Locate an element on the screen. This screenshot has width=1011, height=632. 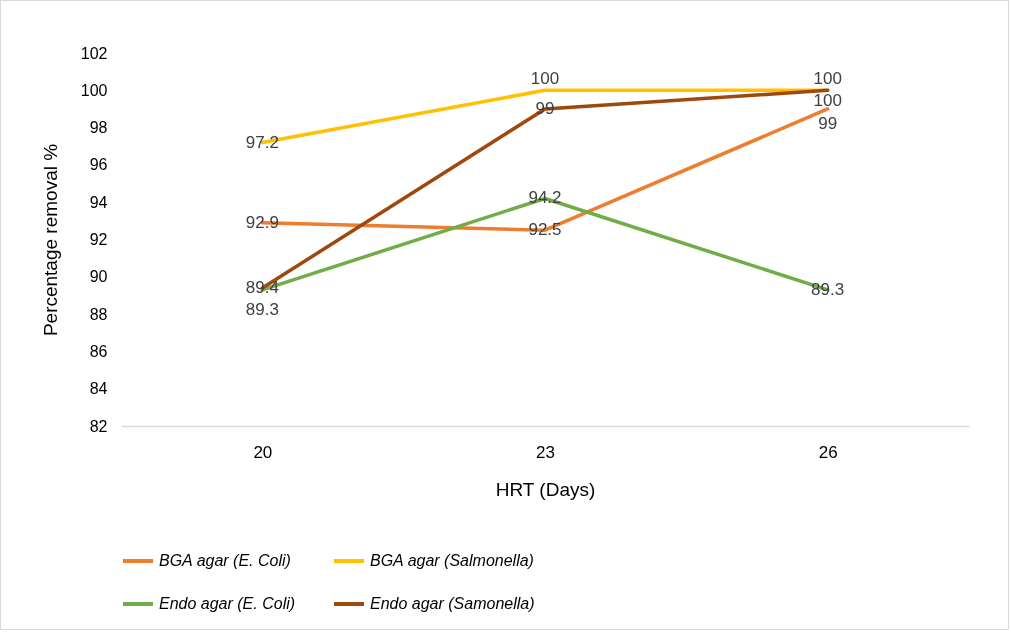
y-tick-label: 92 is located at coordinates (98, 239).